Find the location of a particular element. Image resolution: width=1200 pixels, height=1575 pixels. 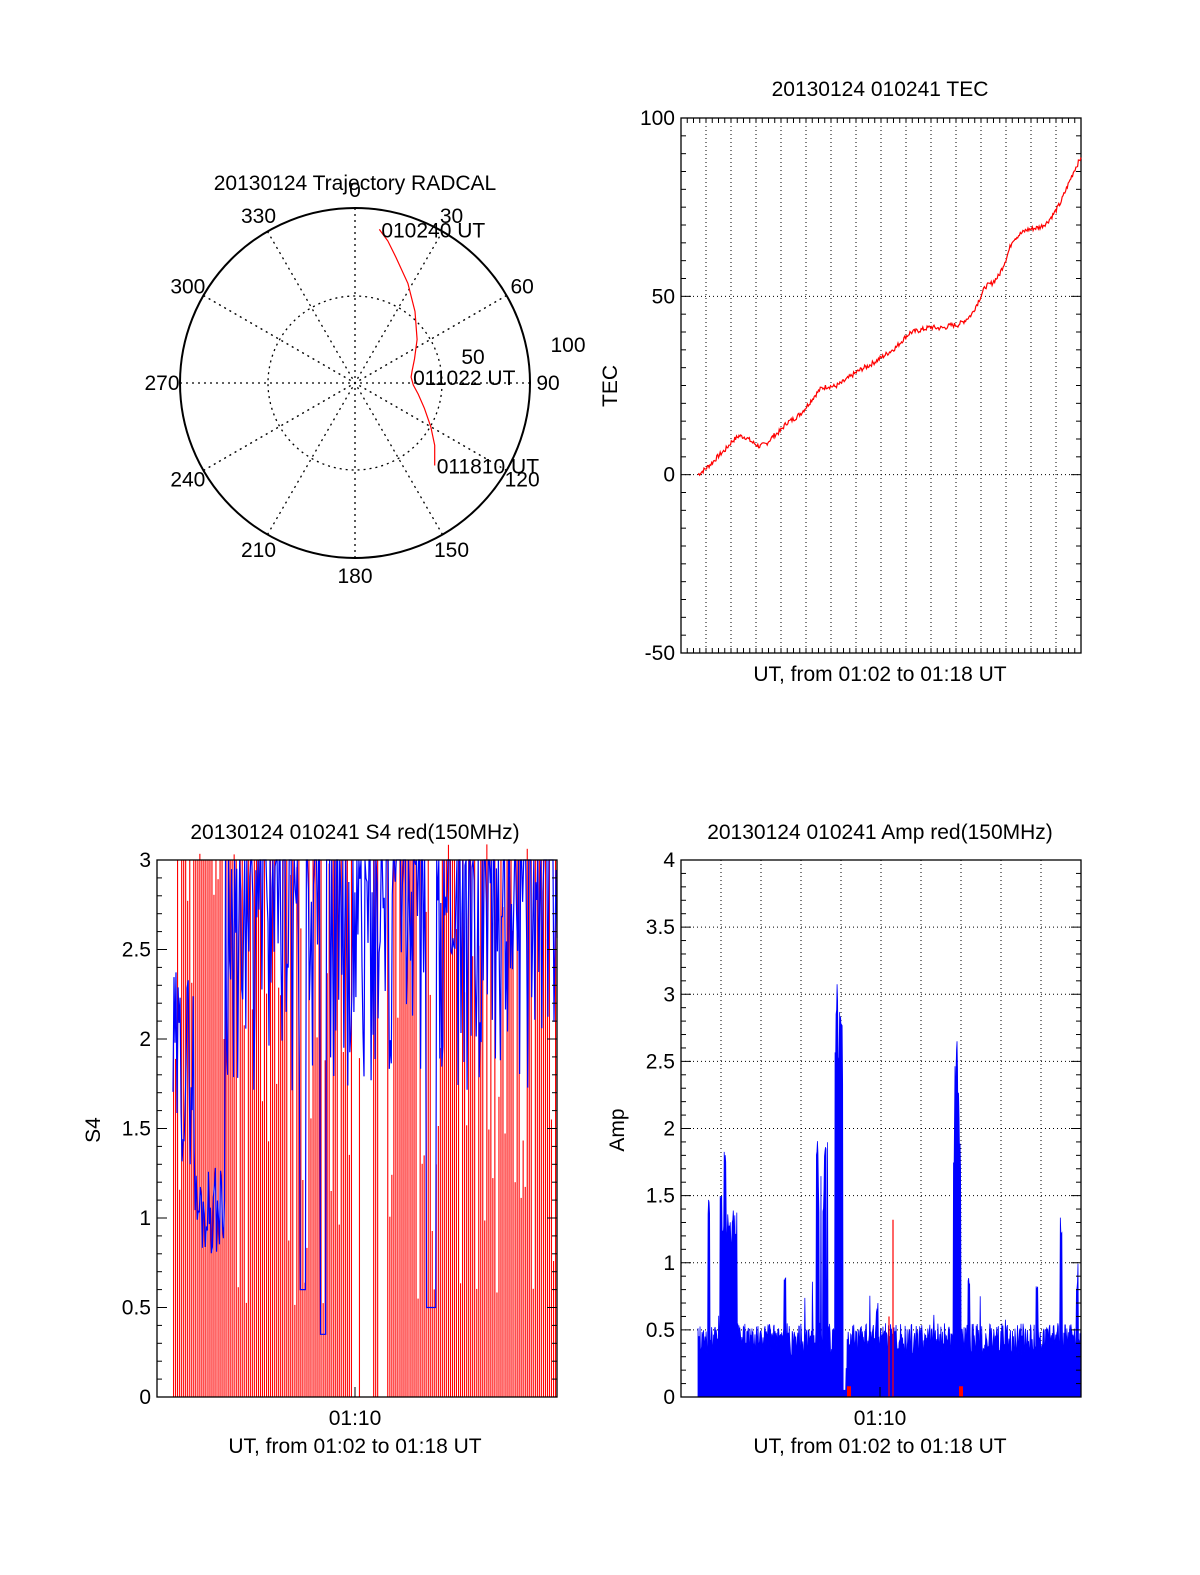

trajectory-time-labels: 010240 UT 011022 UT 011810 UT is located at coordinates (460, 348).